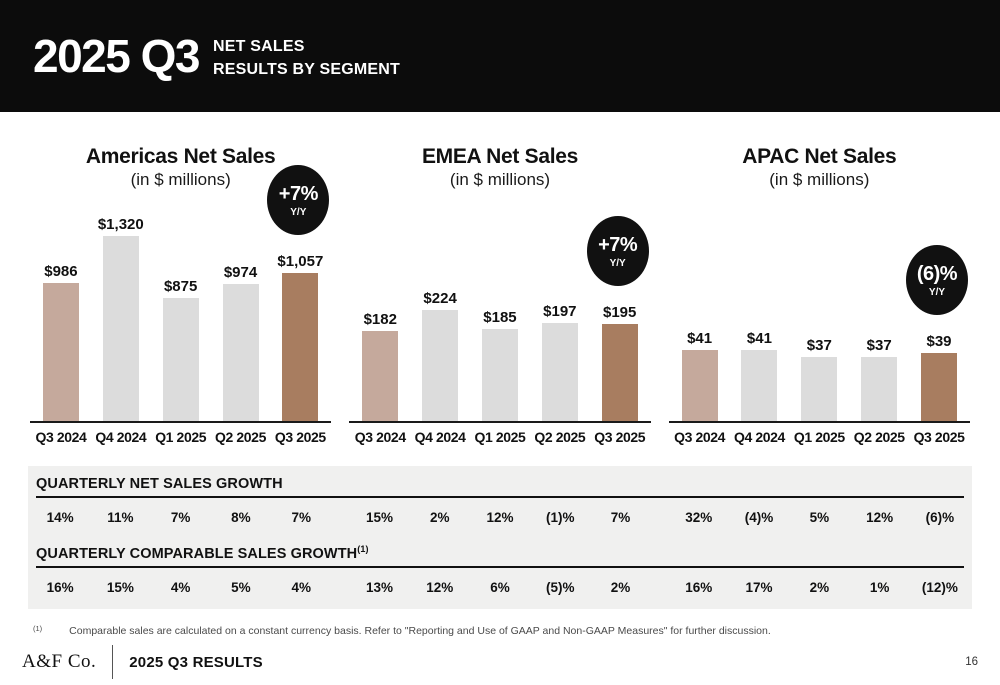  What do you see at coordinates (440, 298) in the screenshot?
I see `bar-value-label: $224` at bounding box center [440, 298].